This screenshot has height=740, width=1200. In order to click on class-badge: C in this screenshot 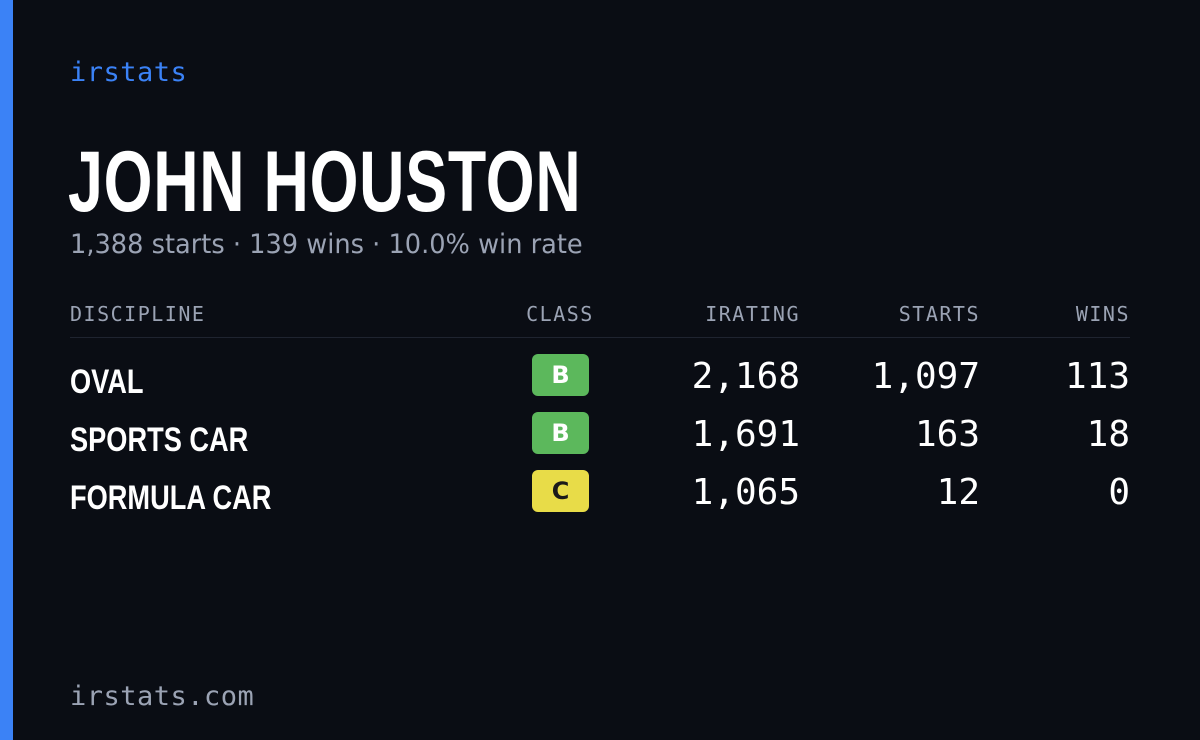, I will do `click(560, 491)`.